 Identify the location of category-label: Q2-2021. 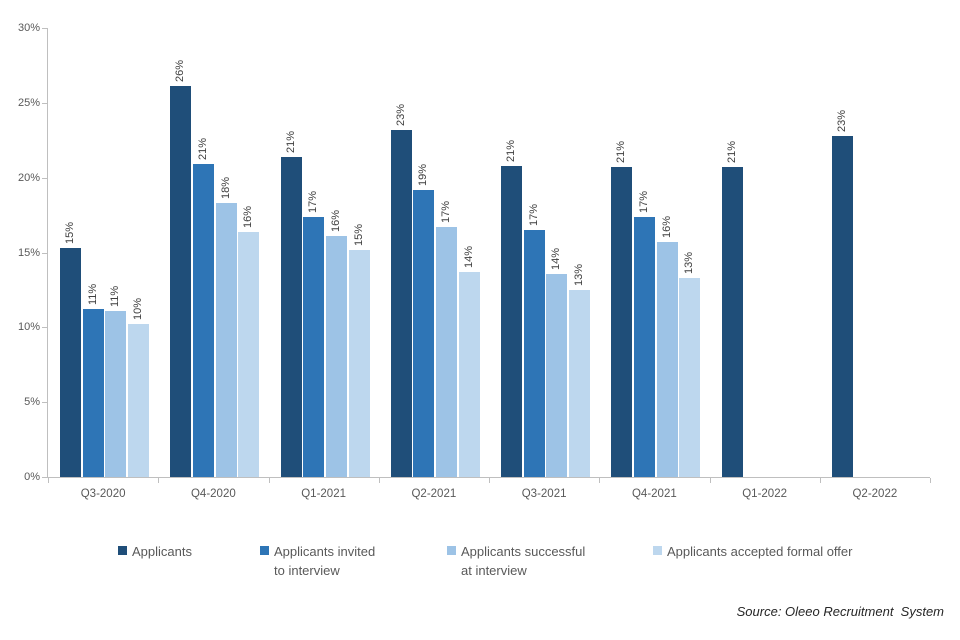
(434, 494).